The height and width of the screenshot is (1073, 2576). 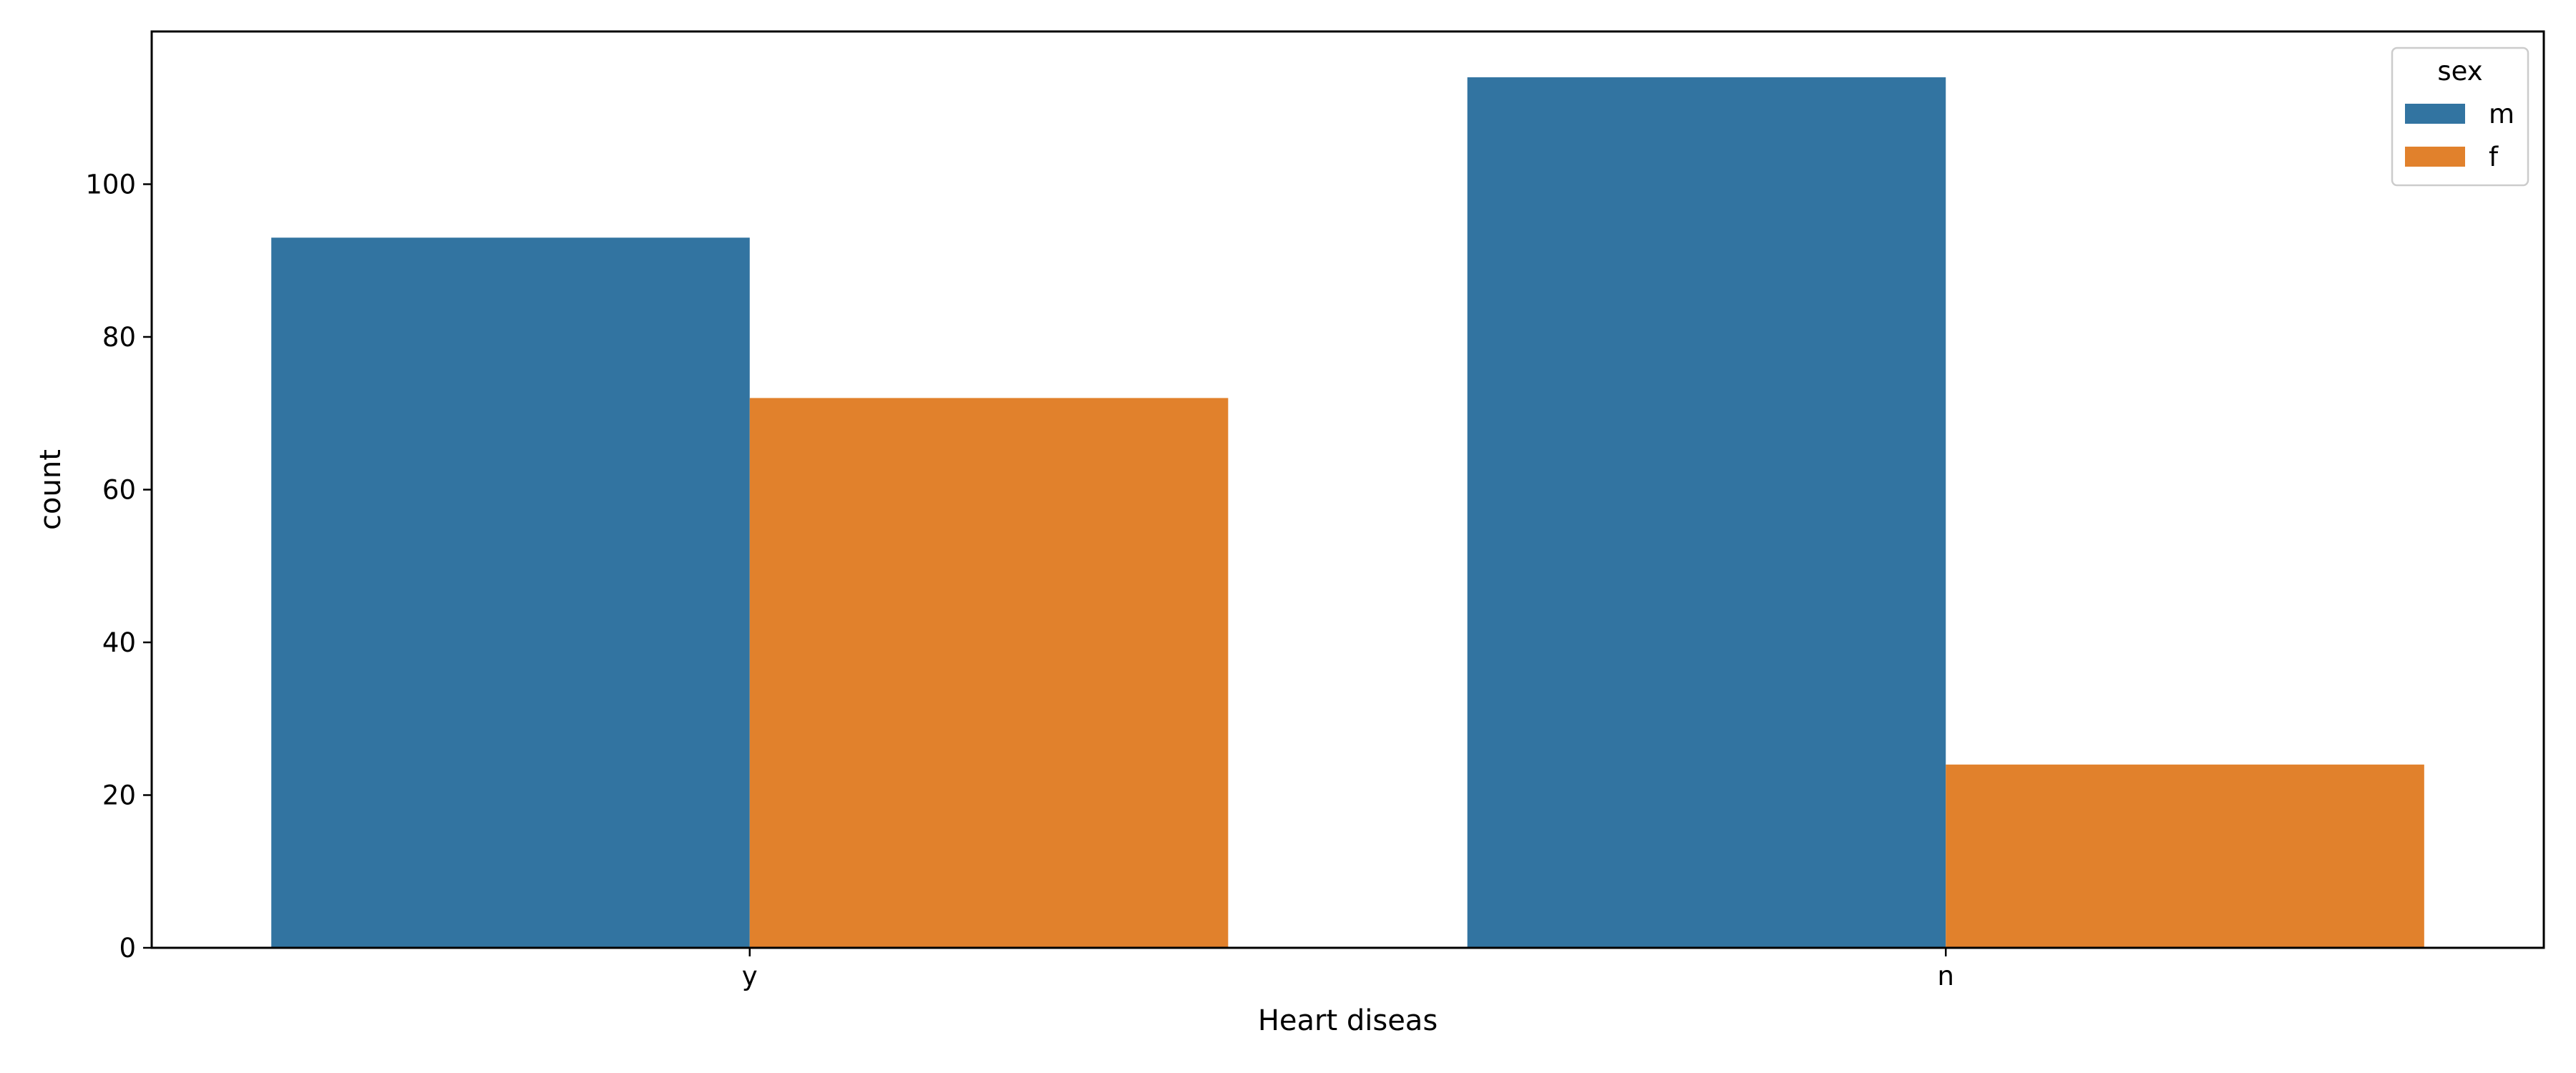 What do you see at coordinates (1946, 976) in the screenshot?
I see `x-tick-label: n` at bounding box center [1946, 976].